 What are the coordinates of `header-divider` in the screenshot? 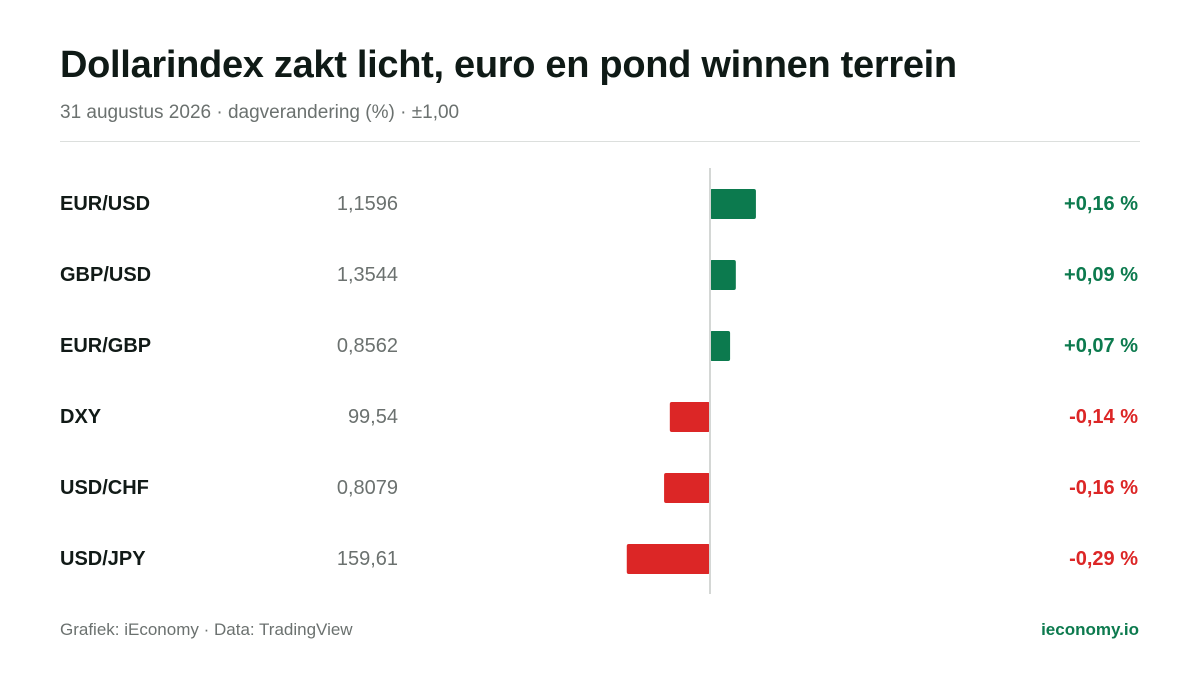 It's located at (600, 141).